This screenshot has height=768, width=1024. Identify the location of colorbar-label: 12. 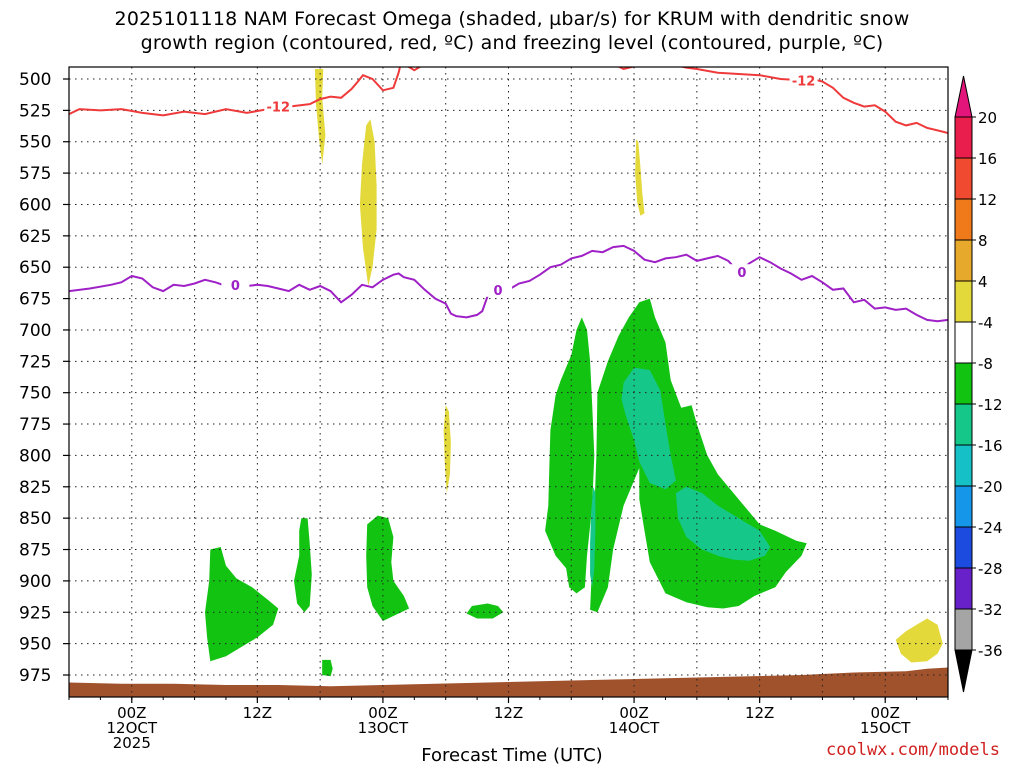
(987, 200).